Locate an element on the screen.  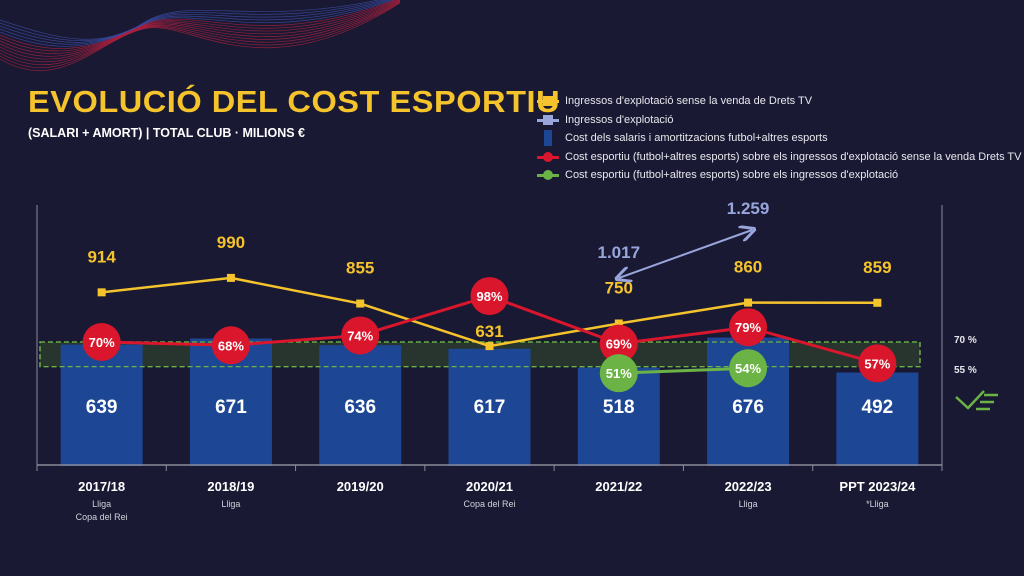
page-title: EVOLUCIÓ DEL COST ESPORTIU is located at coordinates (294, 101).